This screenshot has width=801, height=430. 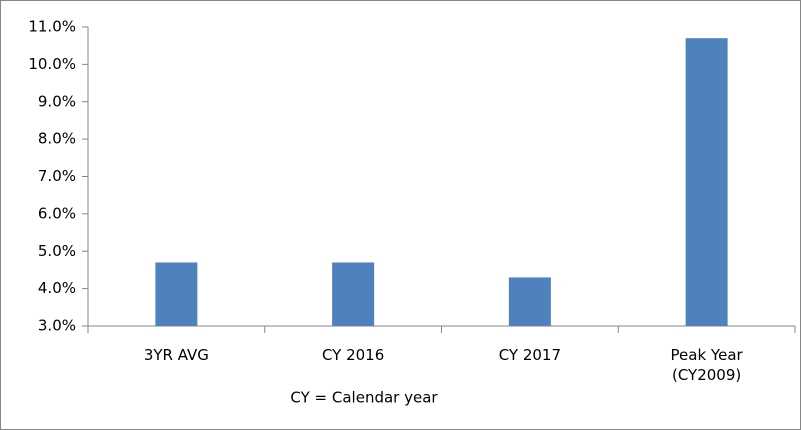 I want to click on y-tick-label: 3.0%, so click(x=57, y=326).